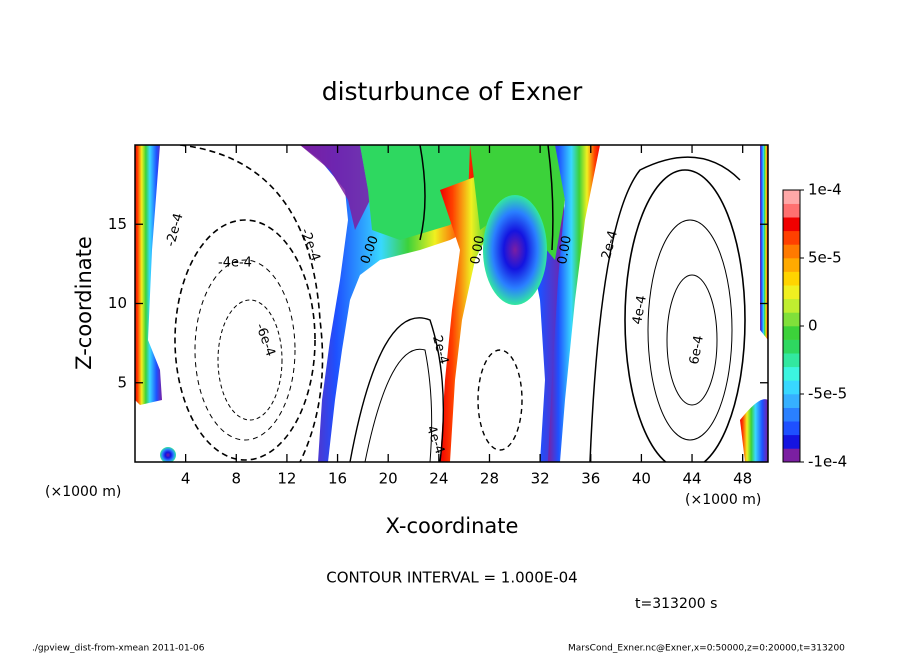  What do you see at coordinates (451, 578) in the screenshot?
I see `contour-interval: CONTOUR INTERVAL = 1.000E-04` at bounding box center [451, 578].